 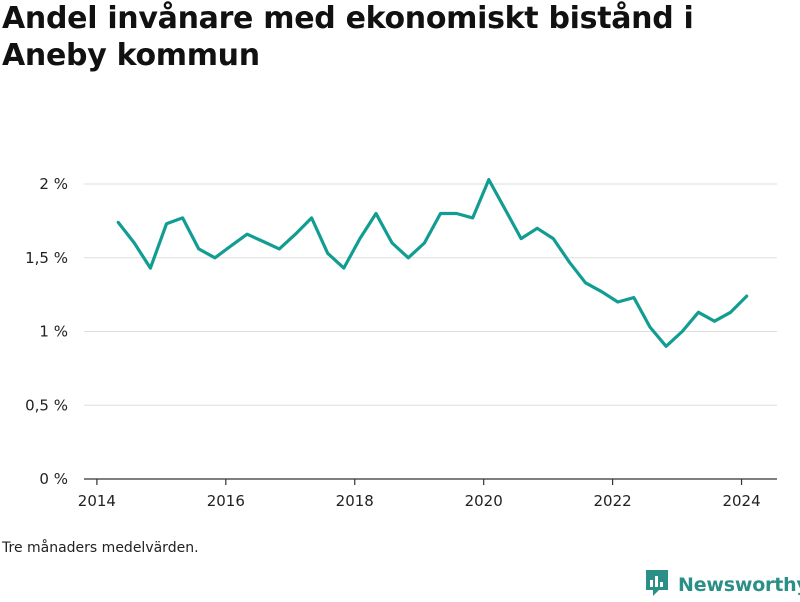 What do you see at coordinates (46, 258) in the screenshot?
I see `y-tick-label: 1,5 %` at bounding box center [46, 258].